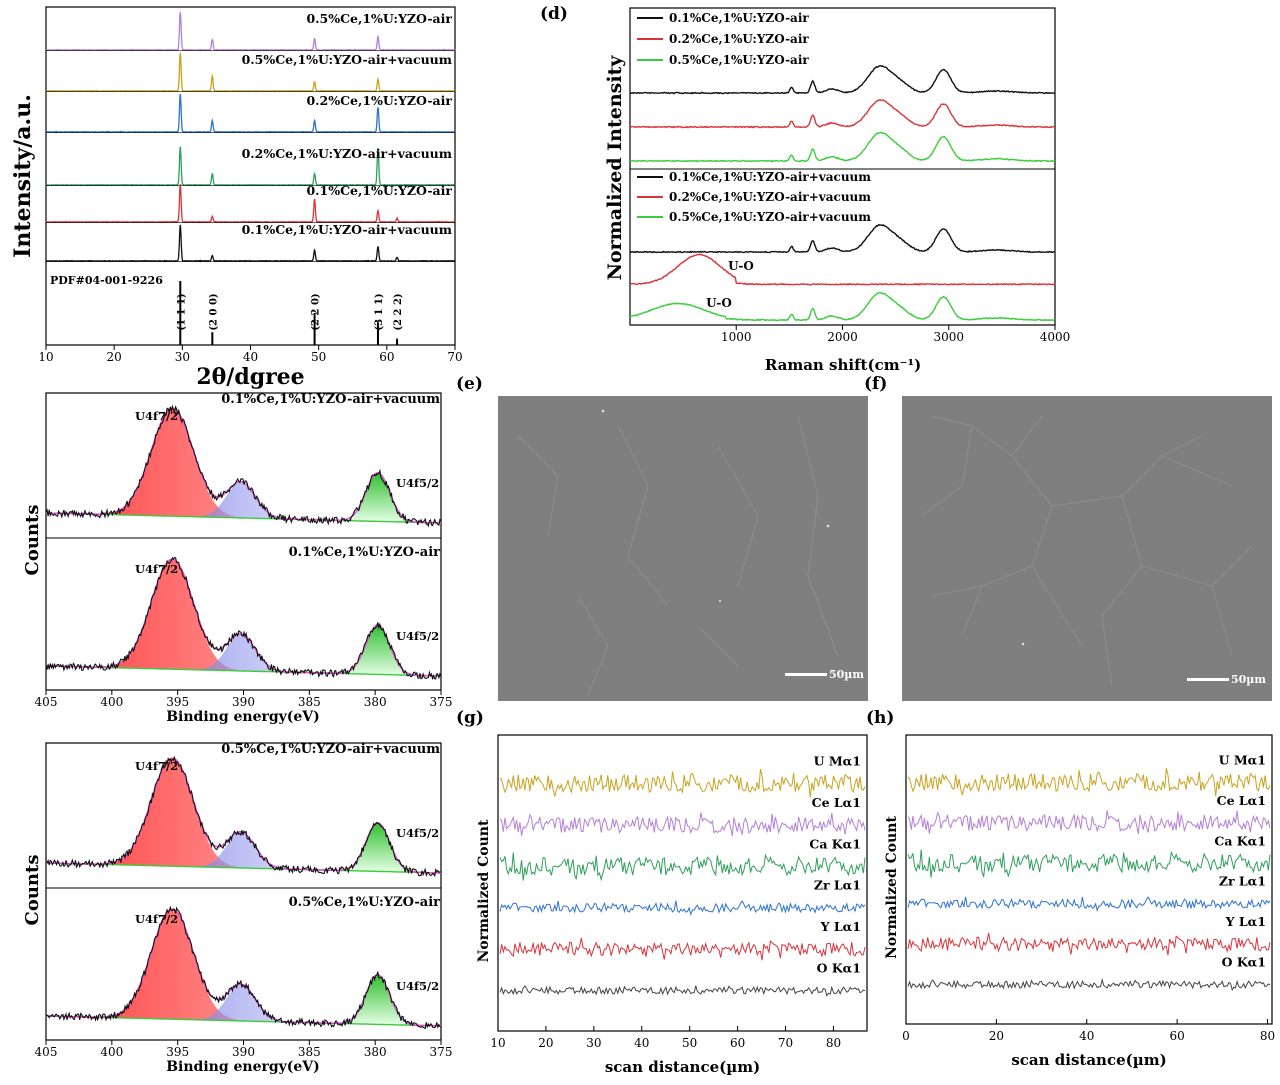 The height and width of the screenshot is (1085, 1280). What do you see at coordinates (837, 760) in the screenshot?
I see `edsg-series-label-0: U Mα1` at bounding box center [837, 760].